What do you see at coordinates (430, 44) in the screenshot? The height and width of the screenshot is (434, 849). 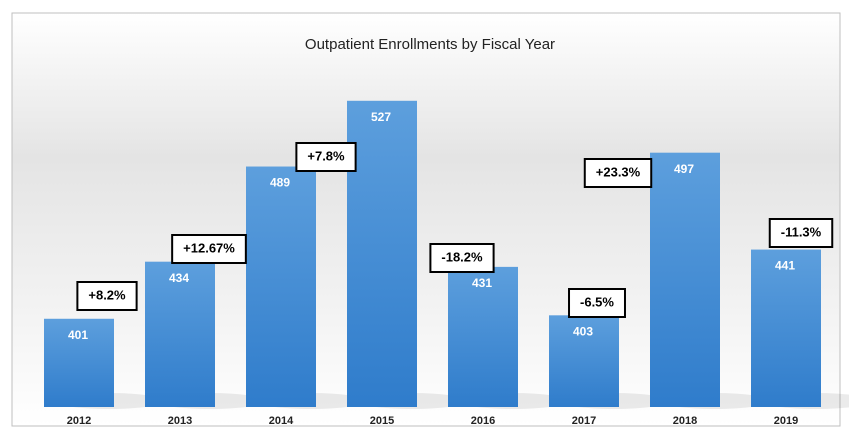 I see `chart-title: Outpatient Enrollments by Fiscal Year` at bounding box center [430, 44].